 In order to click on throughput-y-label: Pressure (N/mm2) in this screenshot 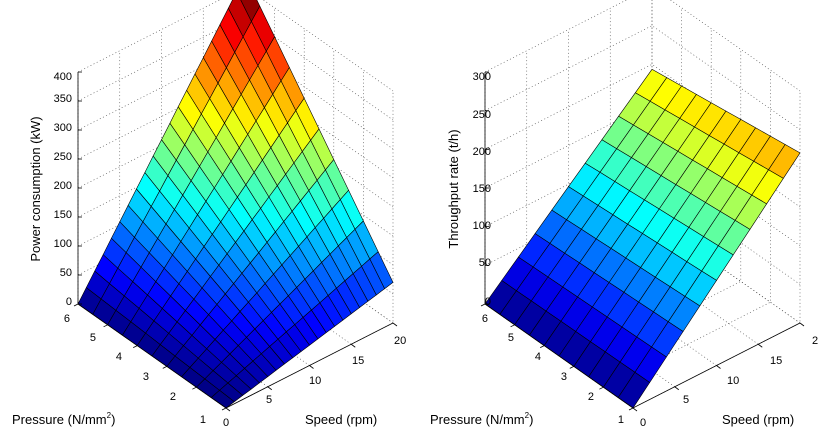, I will do `click(481, 419)`.